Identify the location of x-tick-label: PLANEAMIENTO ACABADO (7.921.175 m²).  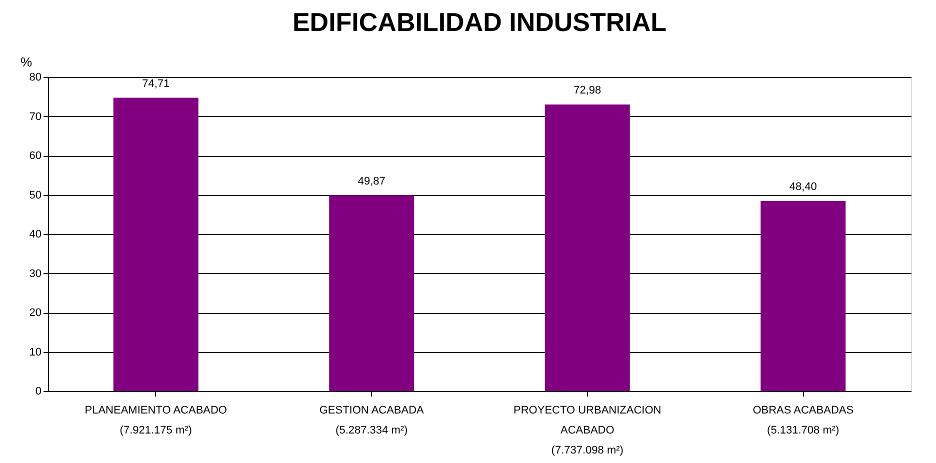
(156, 420).